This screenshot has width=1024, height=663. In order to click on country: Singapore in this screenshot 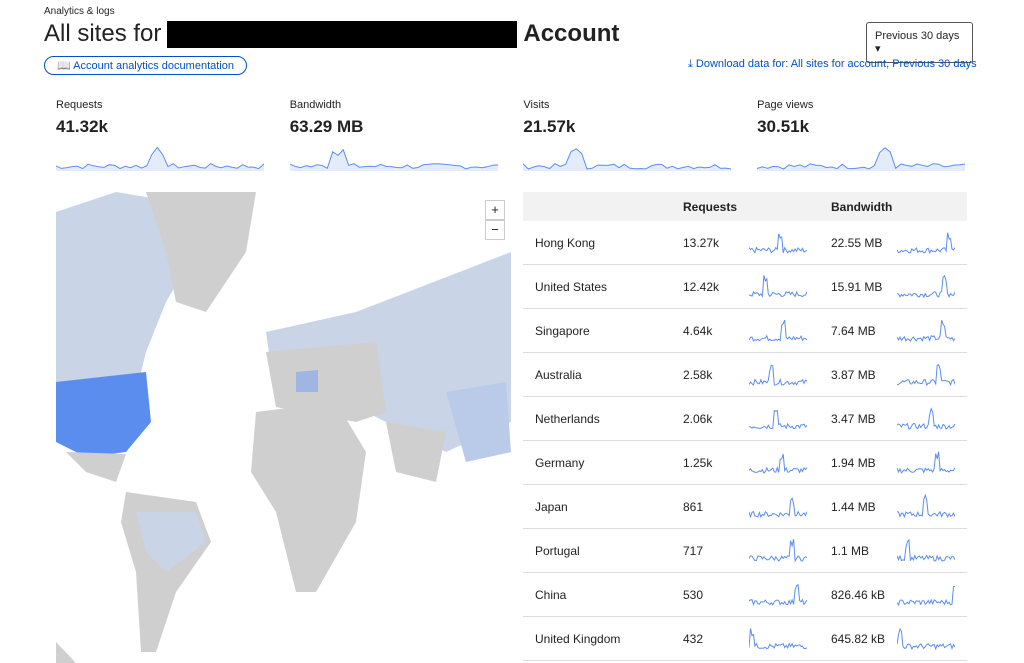, I will do `click(562, 330)`.